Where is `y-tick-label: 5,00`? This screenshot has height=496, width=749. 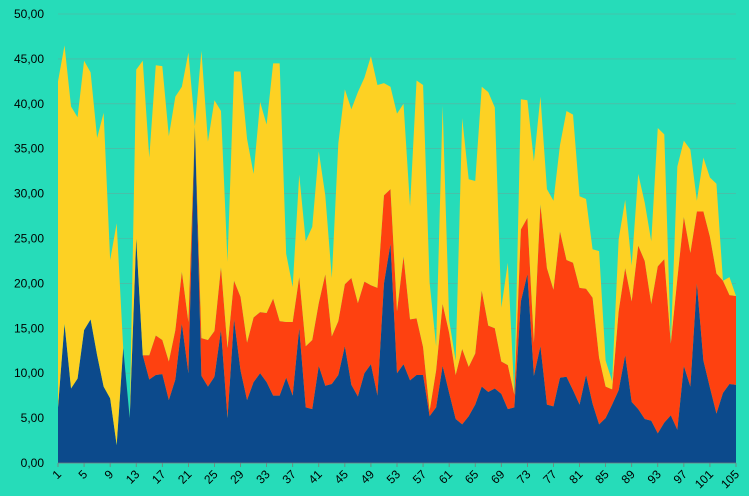 y-tick-label: 5,00 is located at coordinates (33, 418).